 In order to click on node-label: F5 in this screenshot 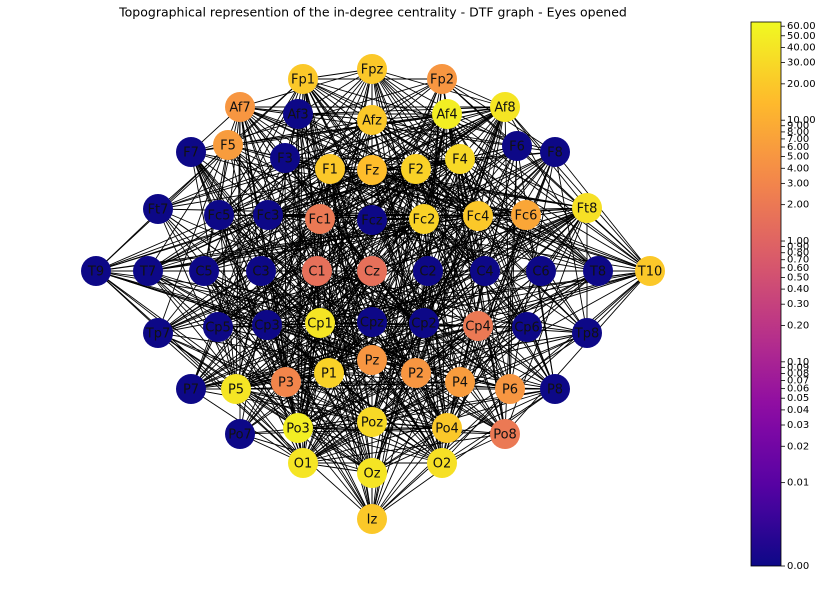, I will do `click(228, 146)`.